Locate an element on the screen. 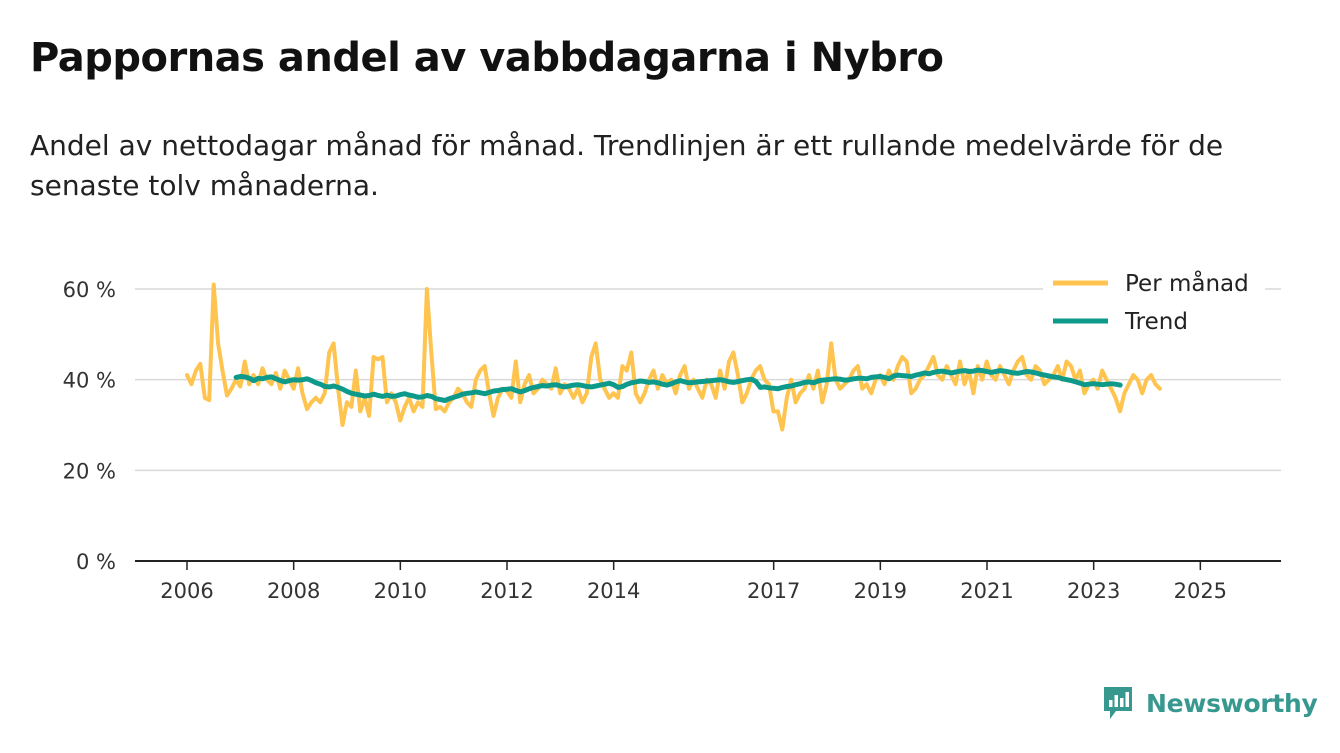 The image size is (1340, 753). legend-label: Trend is located at coordinates (1156, 322).